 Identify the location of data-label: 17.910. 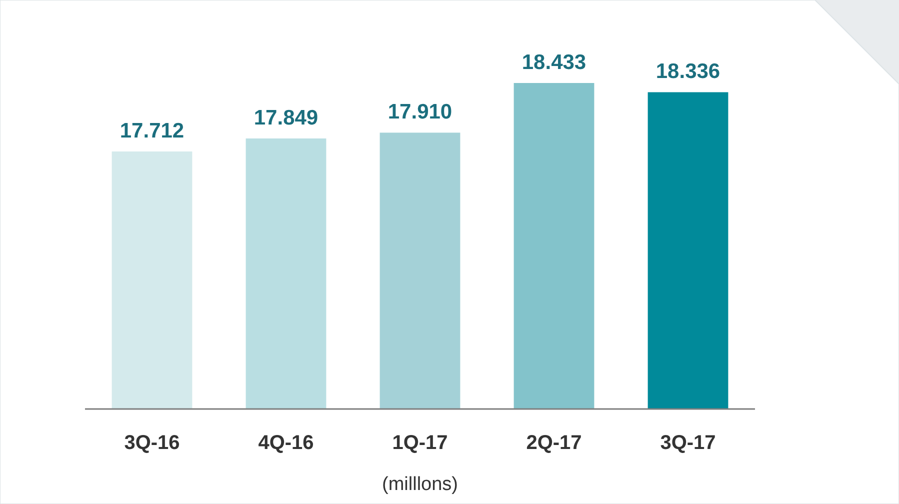
(420, 112).